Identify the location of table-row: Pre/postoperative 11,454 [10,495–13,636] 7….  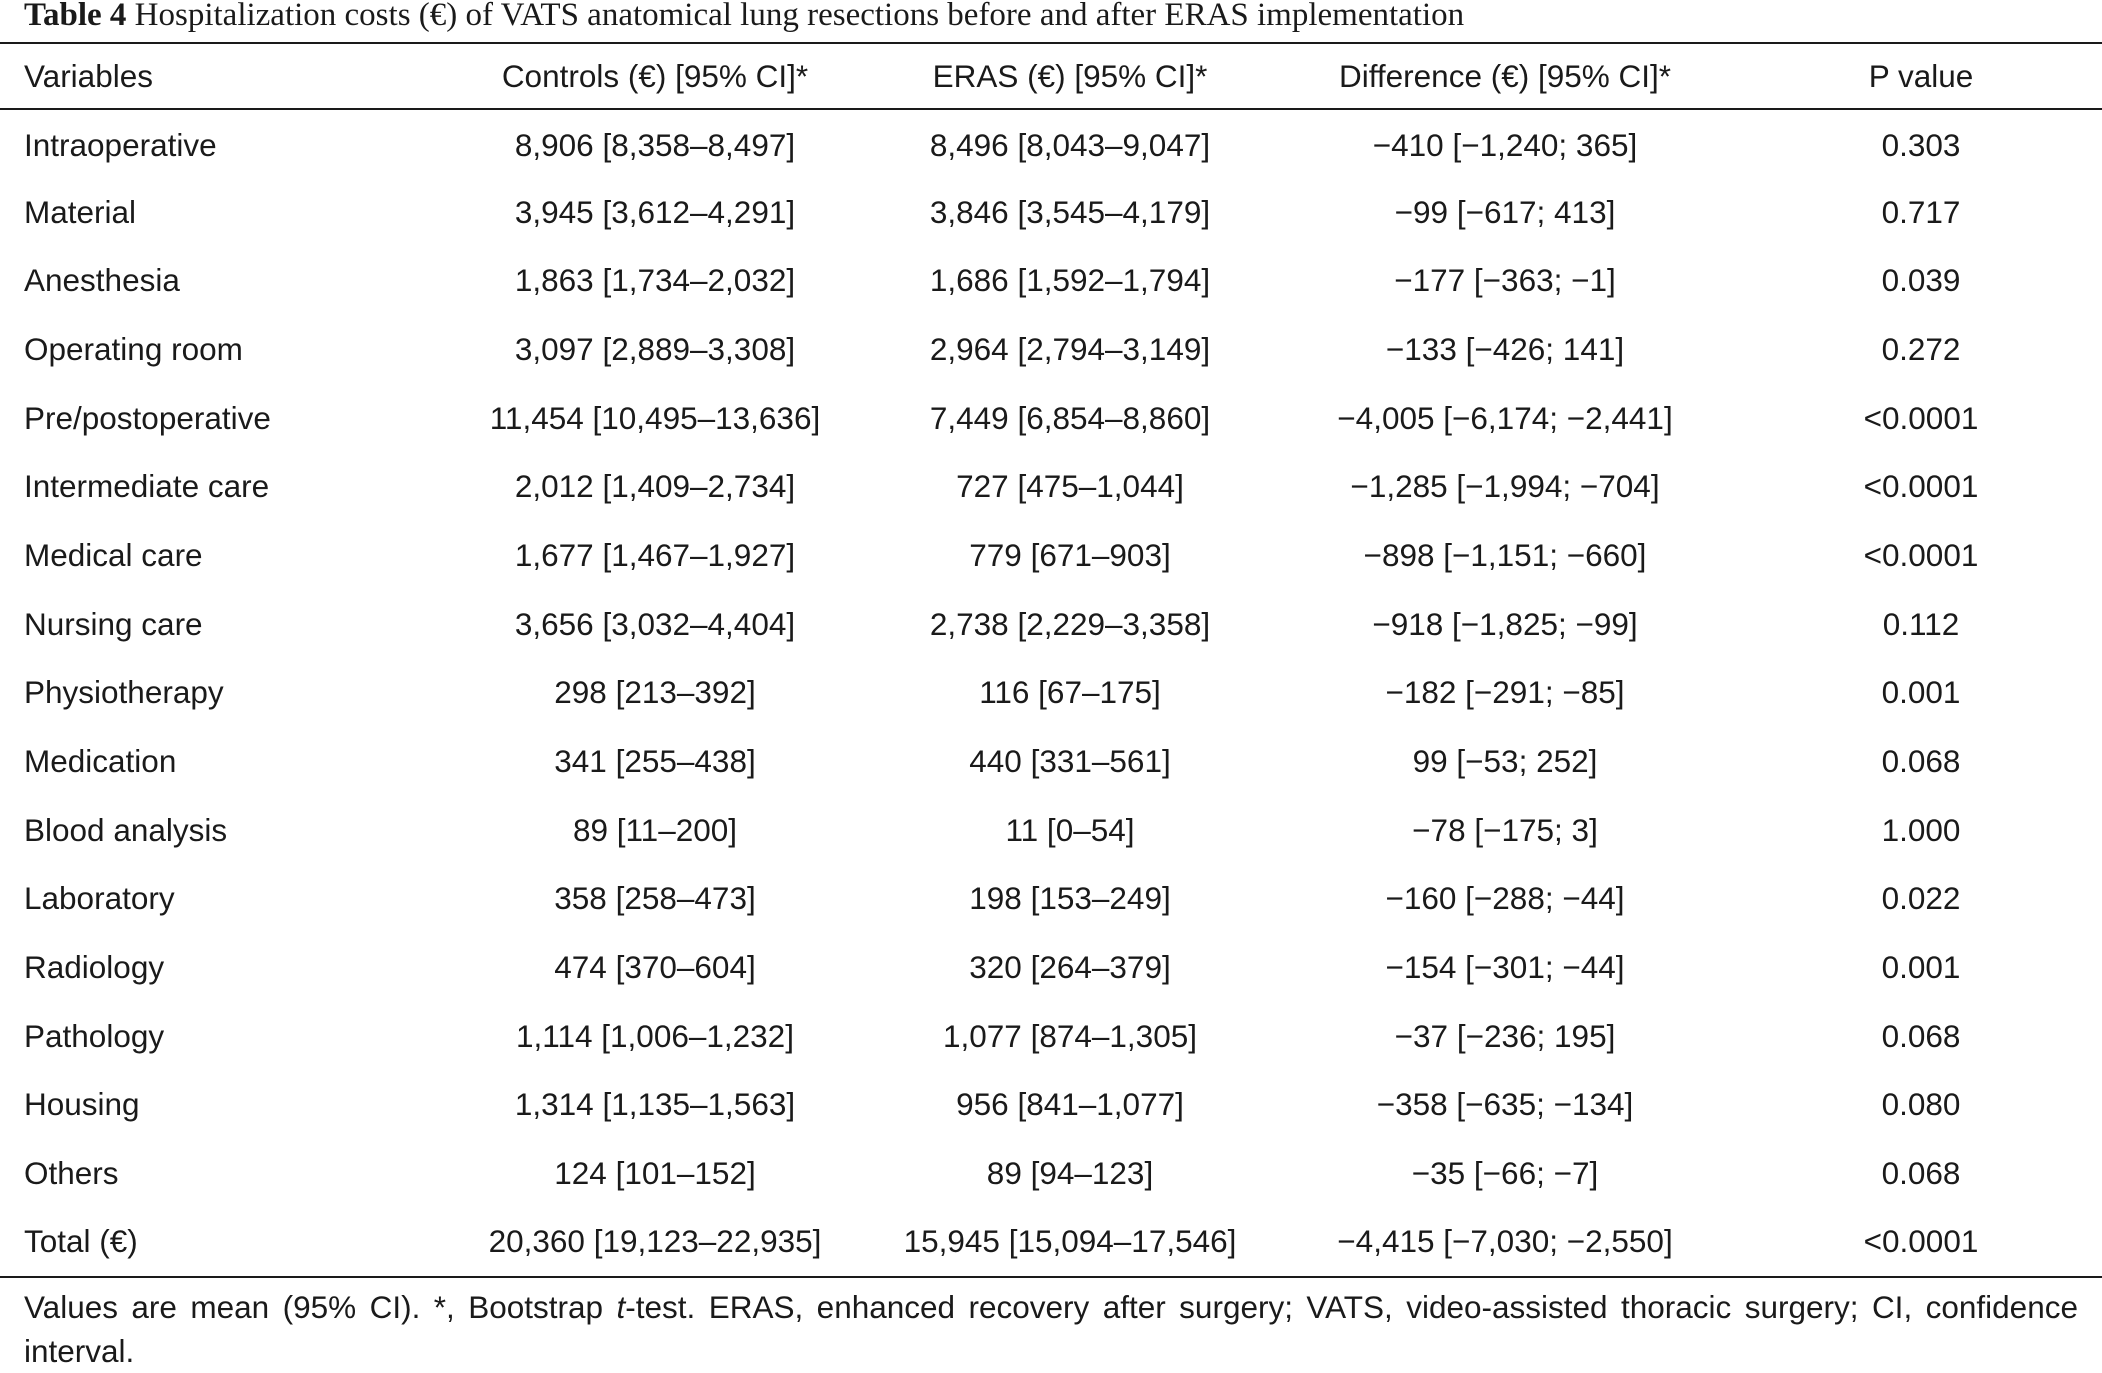
(1051, 418).